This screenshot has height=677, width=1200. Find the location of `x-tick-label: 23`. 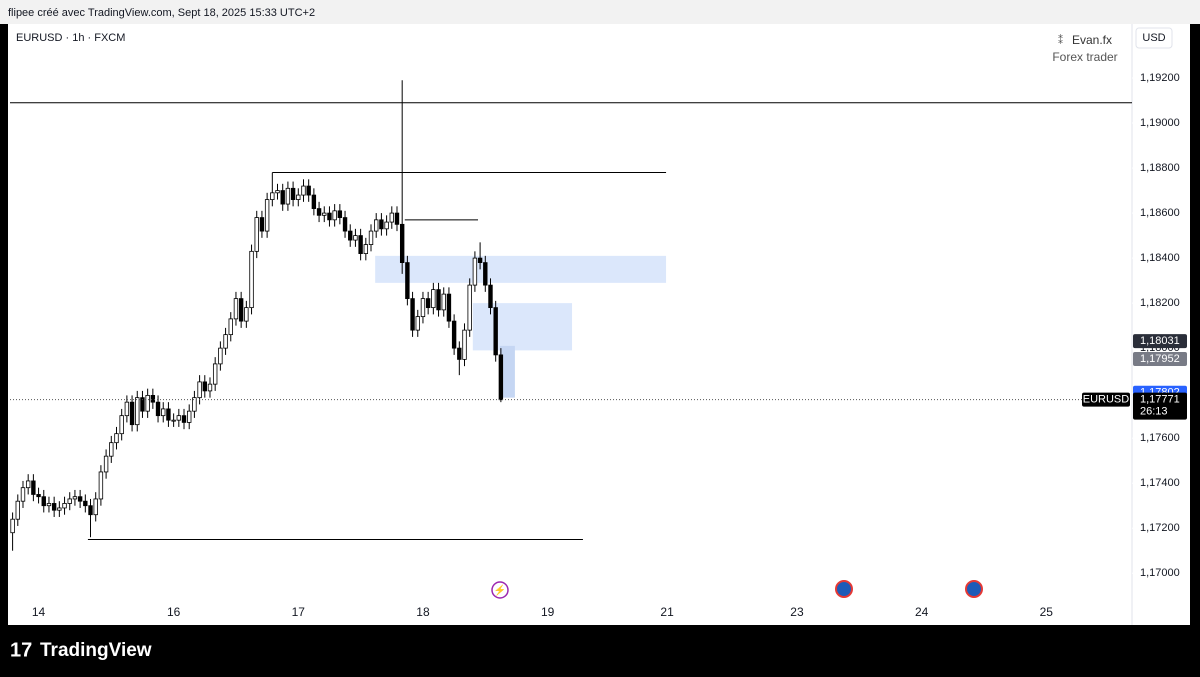

x-tick-label: 23 is located at coordinates (797, 612).